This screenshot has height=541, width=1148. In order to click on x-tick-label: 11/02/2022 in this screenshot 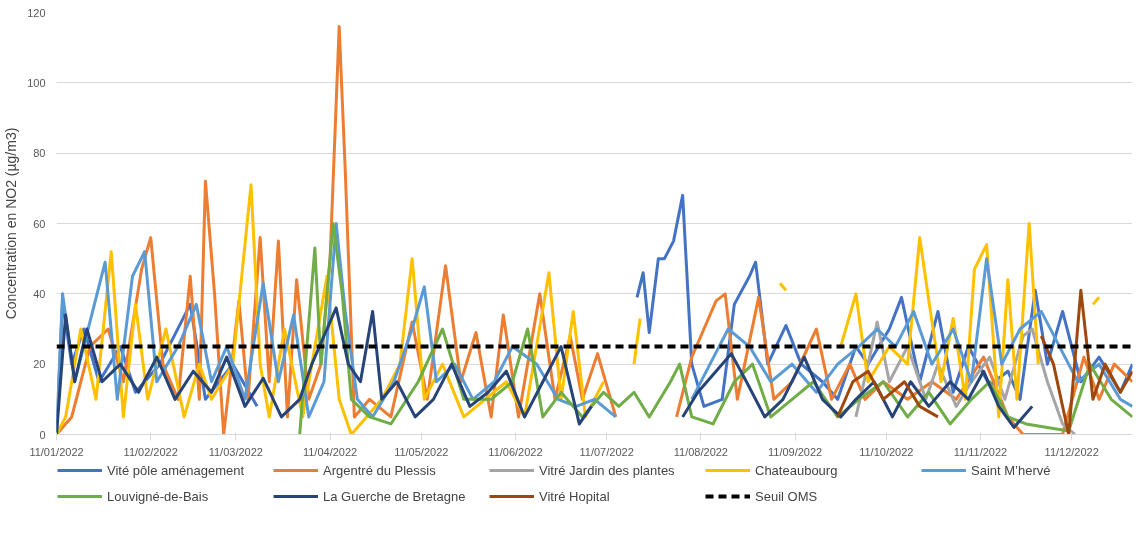, I will do `click(150, 451)`.